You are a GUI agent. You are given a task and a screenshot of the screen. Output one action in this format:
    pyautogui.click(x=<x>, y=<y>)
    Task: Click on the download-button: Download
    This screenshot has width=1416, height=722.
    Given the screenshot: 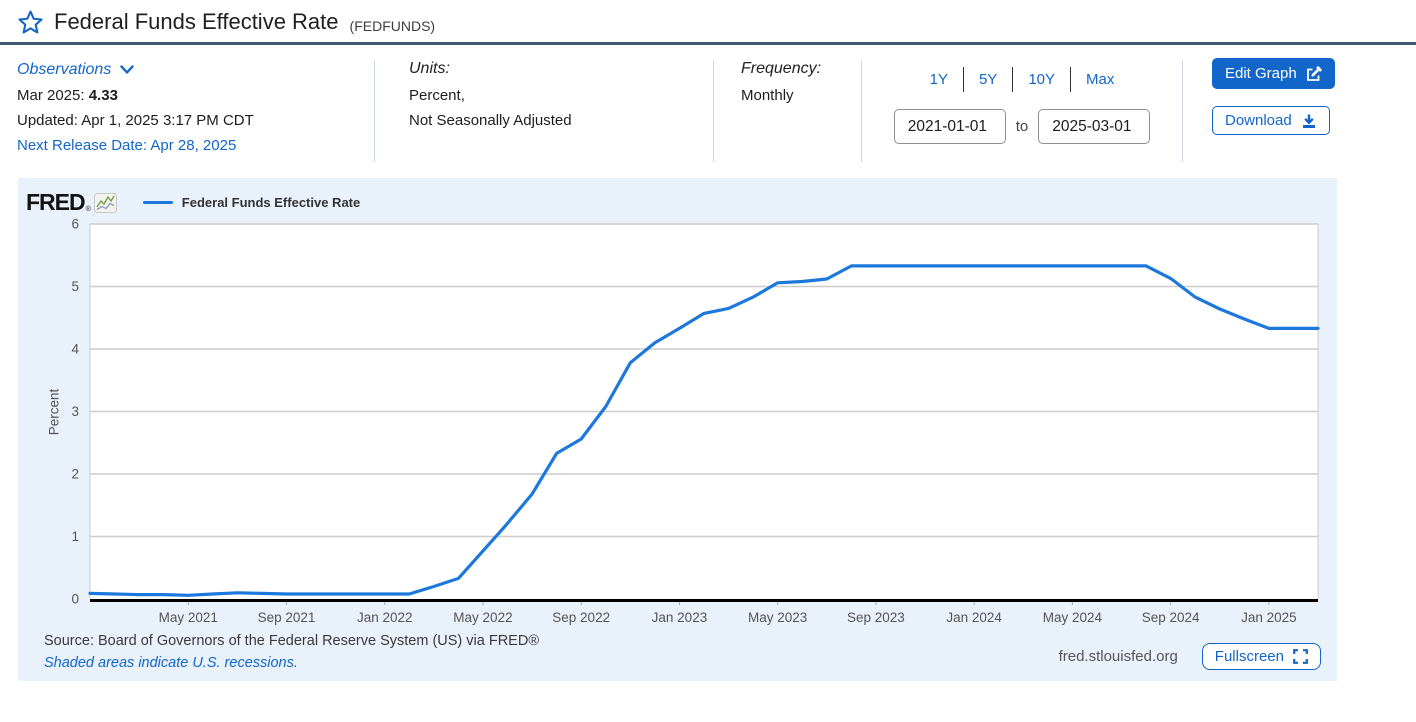 What is the action you would take?
    pyautogui.click(x=1271, y=120)
    